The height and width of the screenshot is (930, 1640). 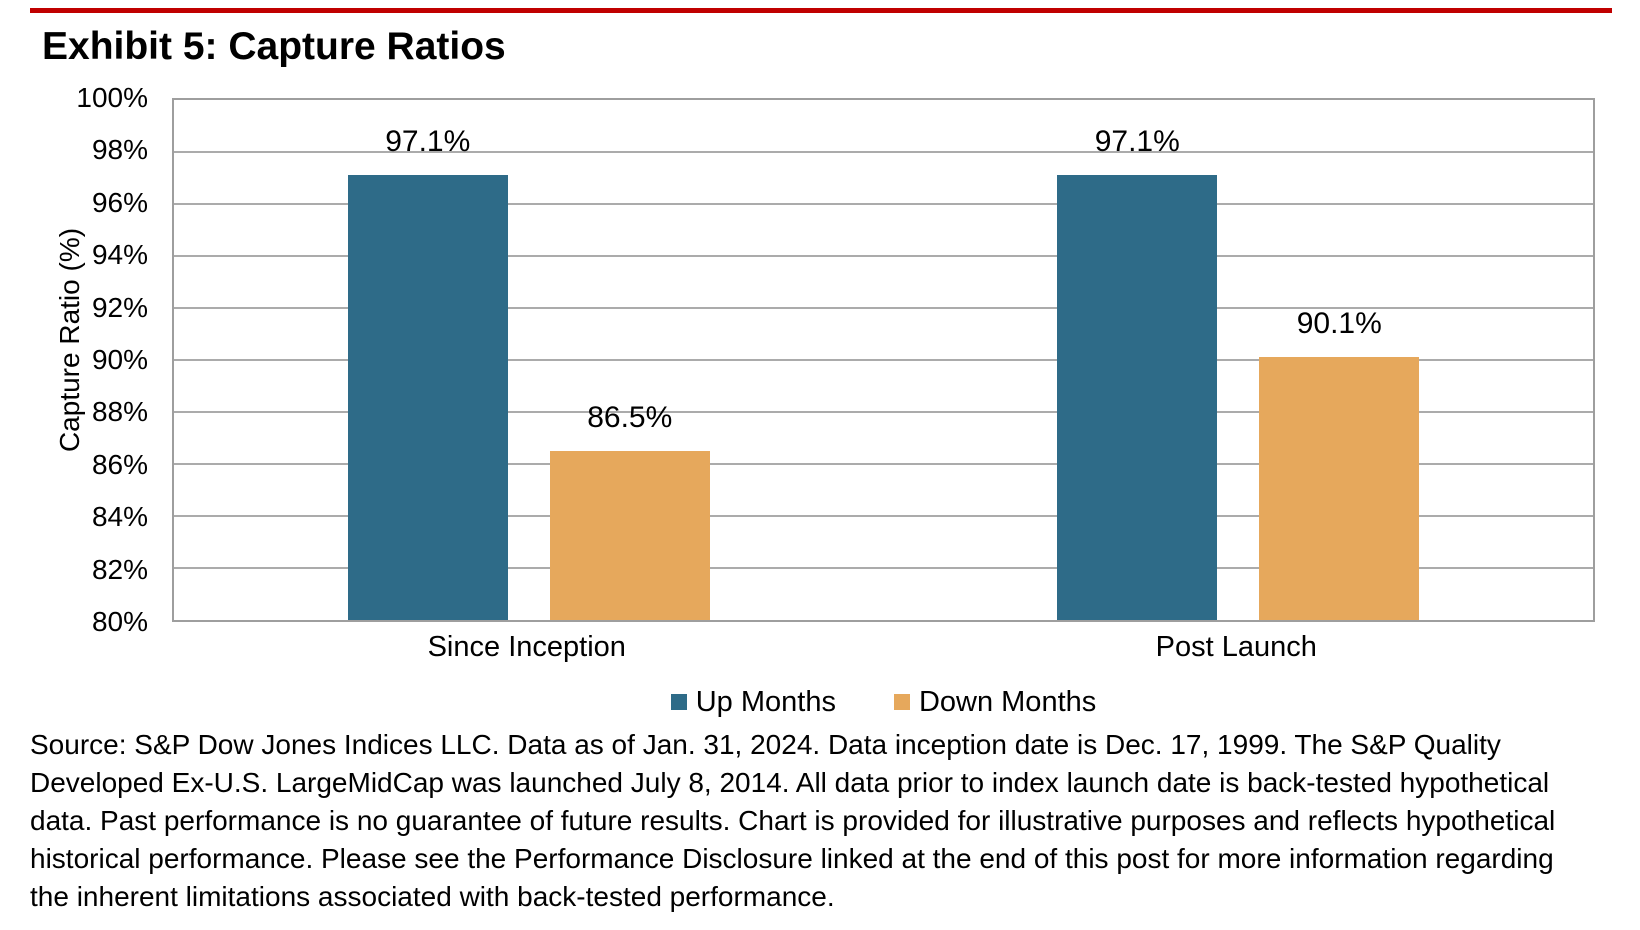 I want to click on bar-up-months-post-launch, so click(x=1137, y=397).